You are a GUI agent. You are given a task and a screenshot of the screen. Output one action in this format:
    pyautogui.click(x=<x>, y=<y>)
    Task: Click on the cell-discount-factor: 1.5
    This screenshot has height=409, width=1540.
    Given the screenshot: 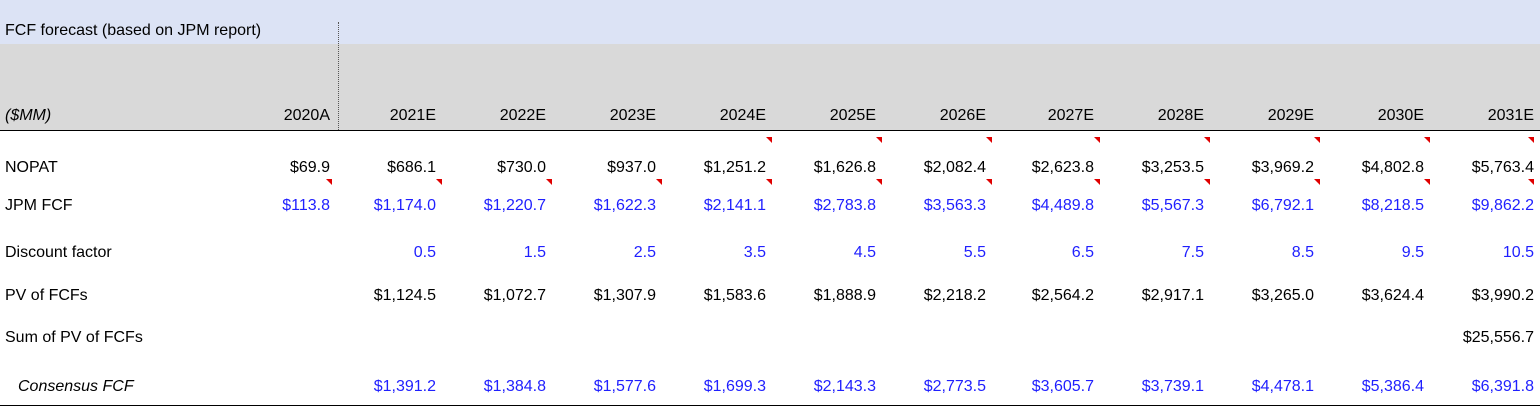 What is the action you would take?
    pyautogui.click(x=534, y=252)
    